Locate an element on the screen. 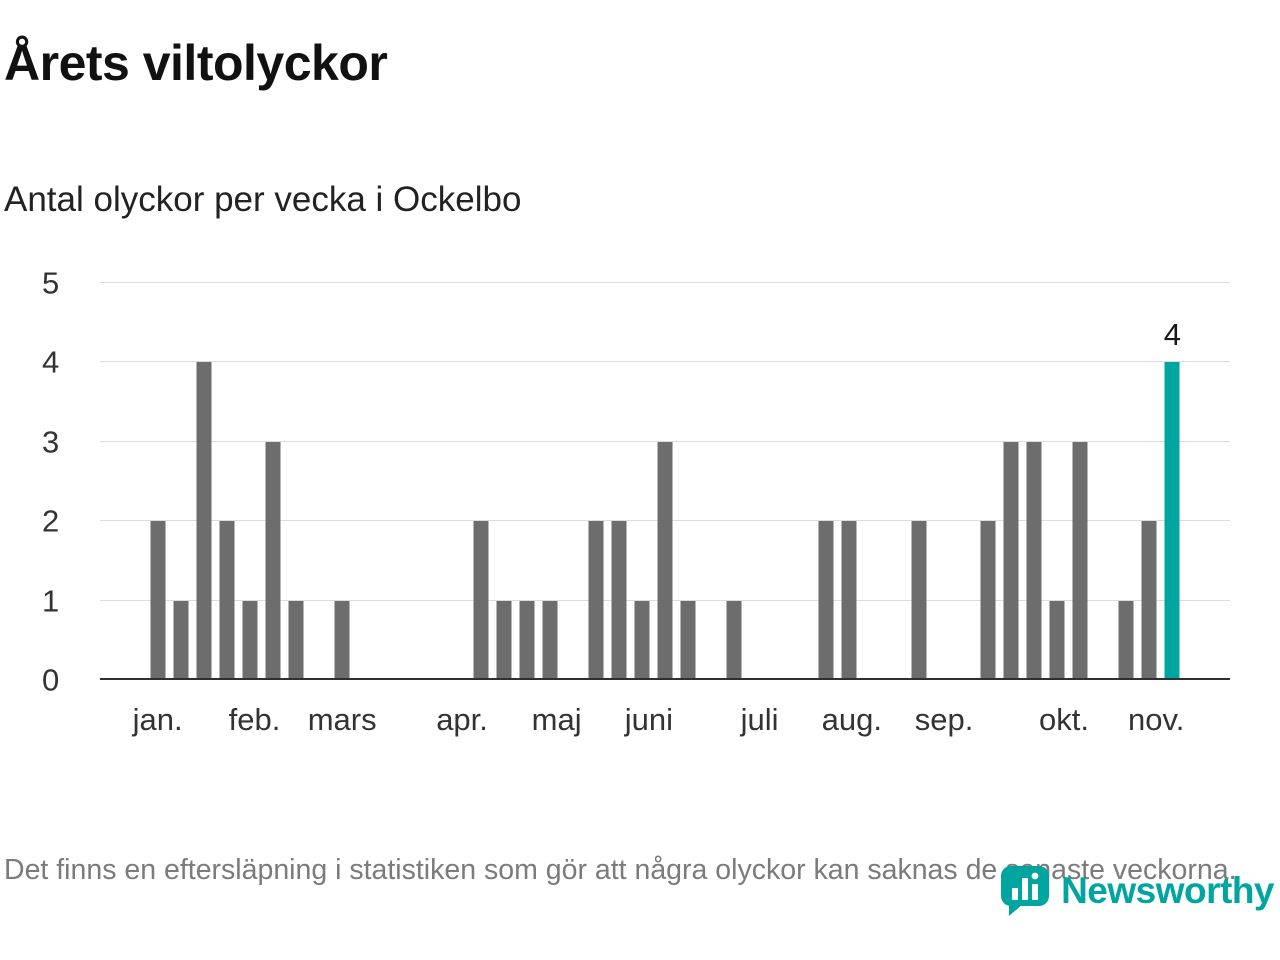 This screenshot has height=960, width=1280. x-tick-nov: nov. is located at coordinates (1156, 719).